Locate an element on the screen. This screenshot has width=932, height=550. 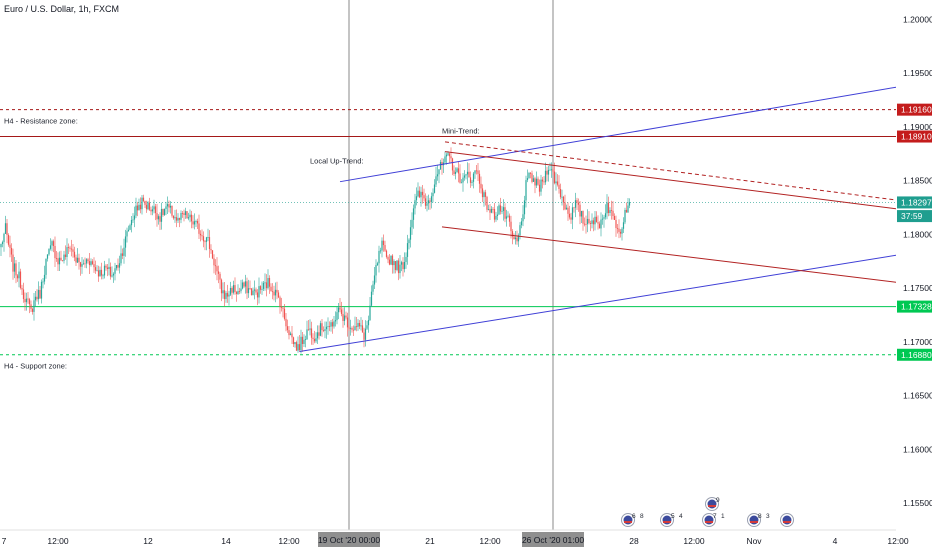
x-highlight-label: 26 Oct '20 01:00 is located at coordinates (553, 540).